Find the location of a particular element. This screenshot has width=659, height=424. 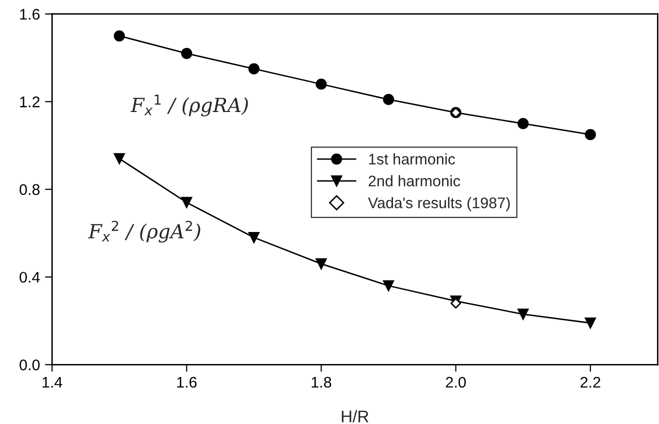

y-tick-label: 0.0 is located at coordinates (30, 365).